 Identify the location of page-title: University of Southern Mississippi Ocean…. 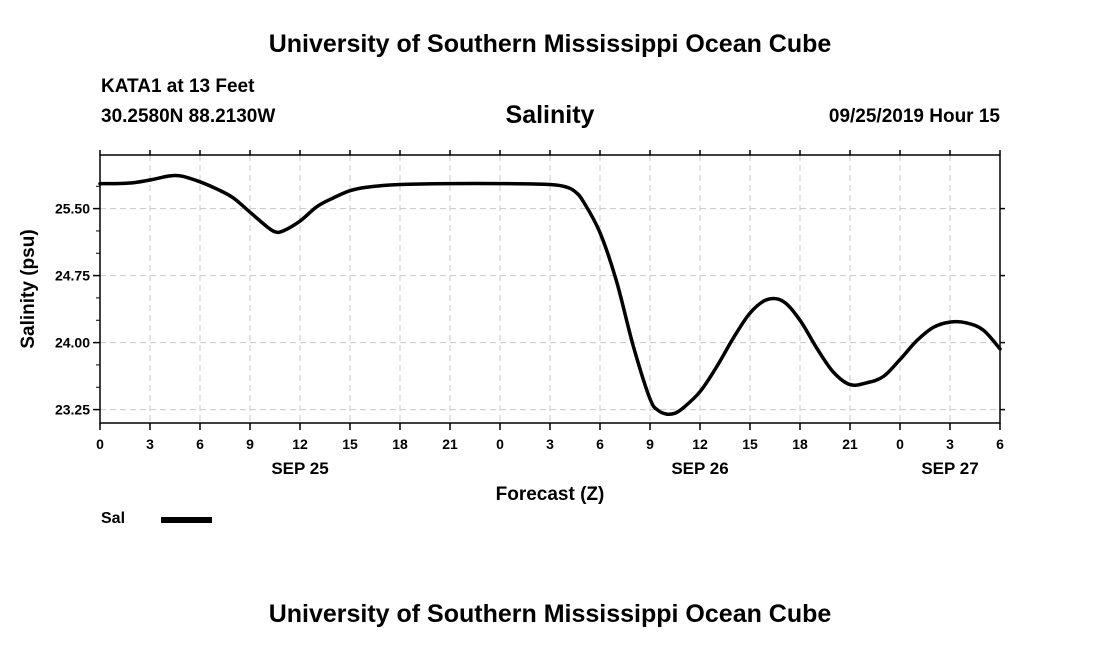
(550, 44).